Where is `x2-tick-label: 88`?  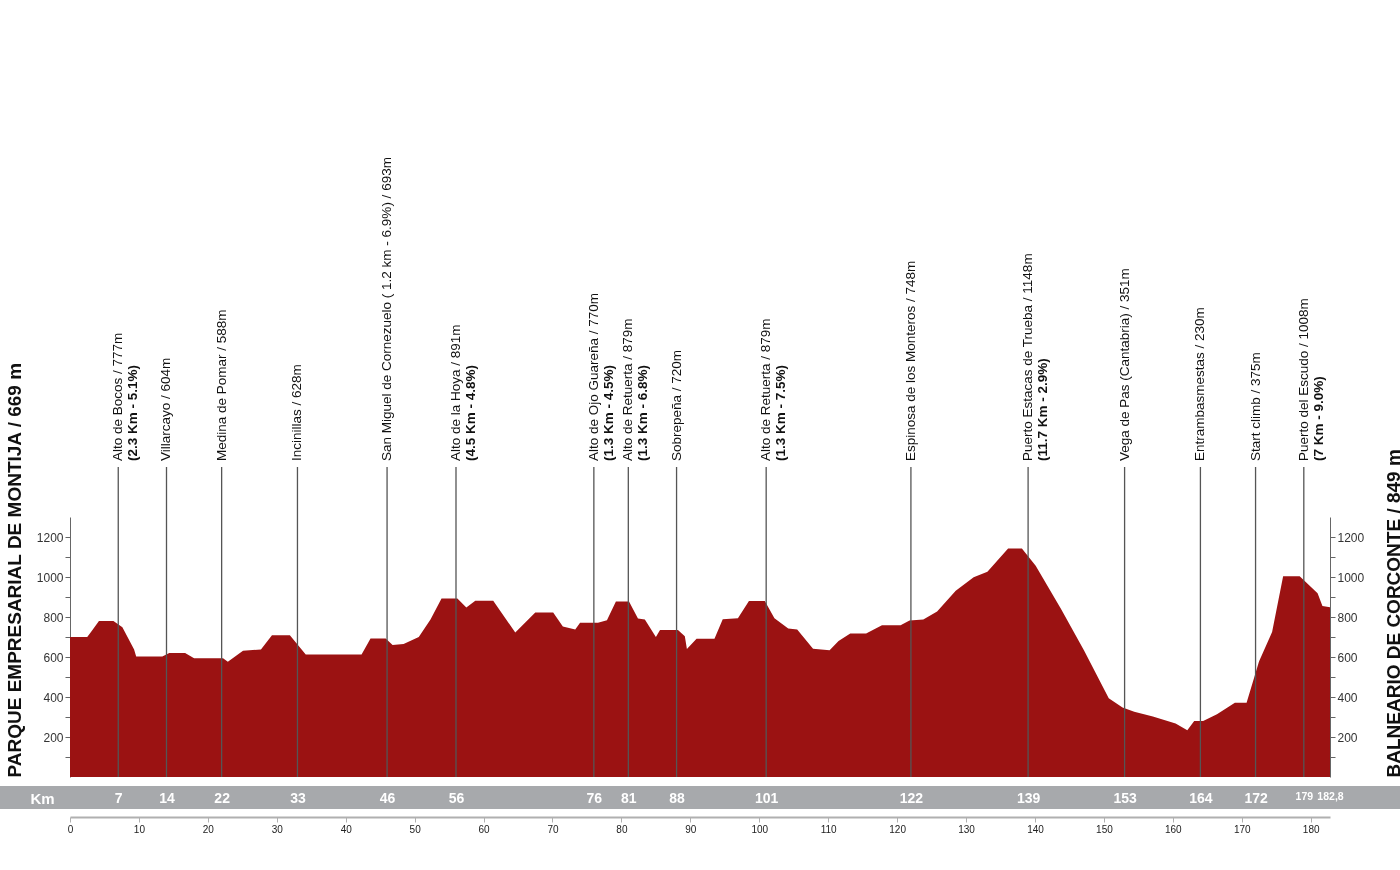
x2-tick-label: 88 is located at coordinates (677, 797).